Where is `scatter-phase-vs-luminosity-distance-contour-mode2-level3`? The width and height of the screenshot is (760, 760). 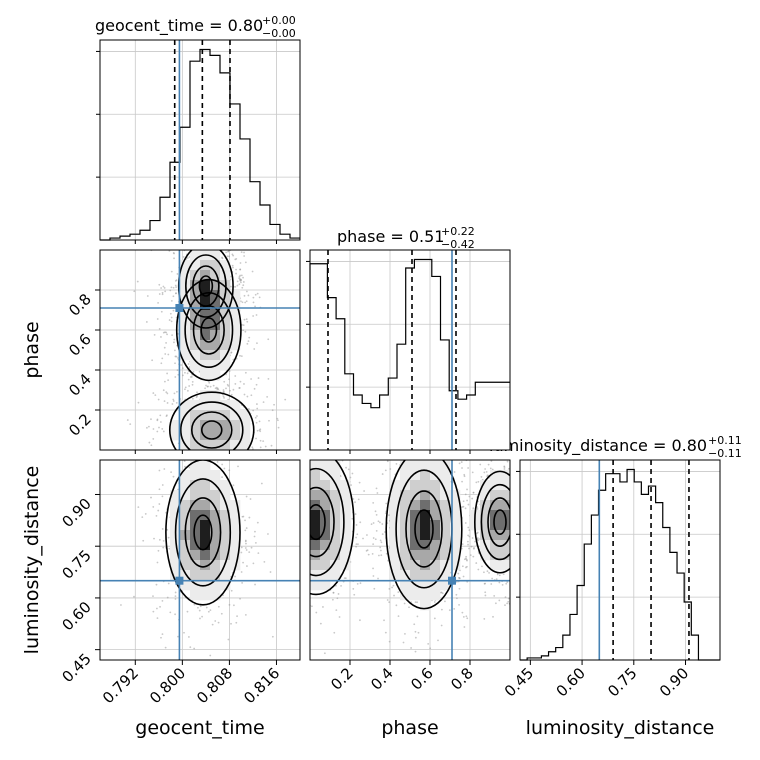 scatter-phase-vs-luminosity-distance-contour-mode2-level3 is located at coordinates (500, 522).